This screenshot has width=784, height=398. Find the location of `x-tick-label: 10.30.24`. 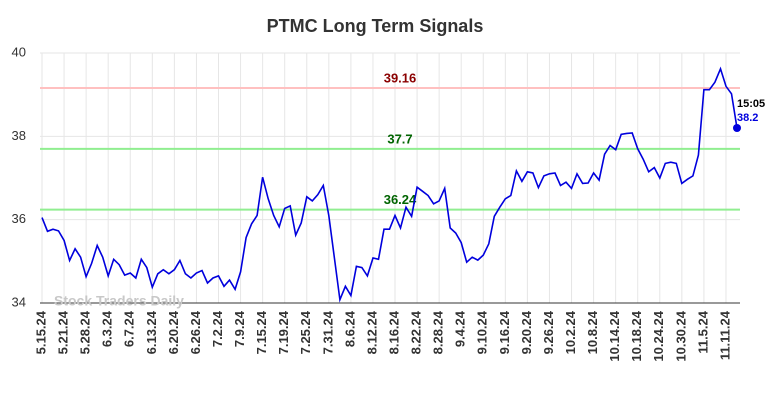

x-tick-label: 10.30.24 is located at coordinates (680, 335).